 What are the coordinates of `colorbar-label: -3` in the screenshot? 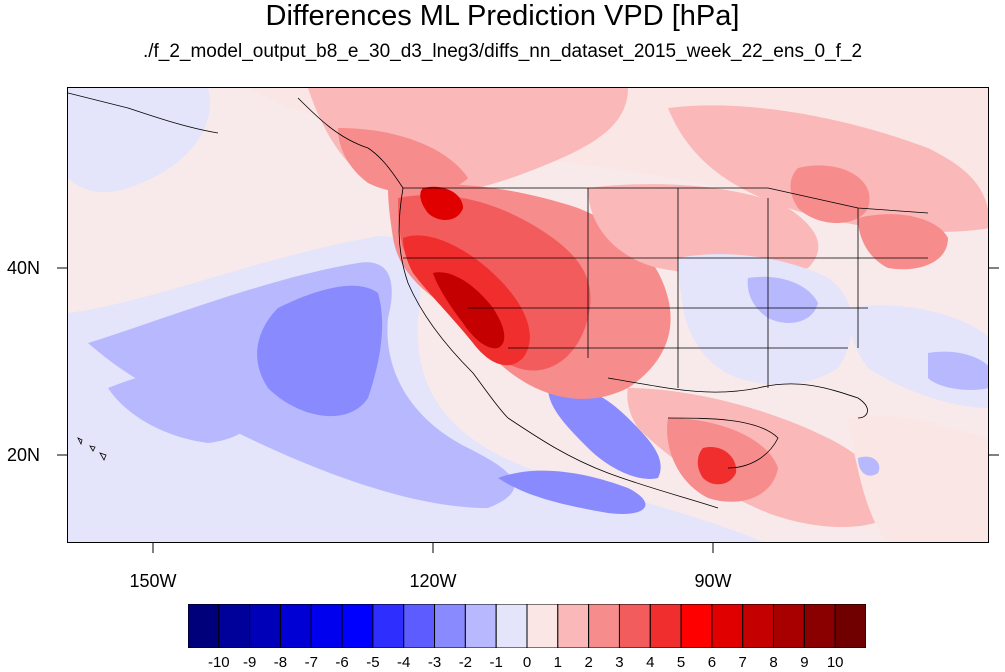 It's located at (434, 662).